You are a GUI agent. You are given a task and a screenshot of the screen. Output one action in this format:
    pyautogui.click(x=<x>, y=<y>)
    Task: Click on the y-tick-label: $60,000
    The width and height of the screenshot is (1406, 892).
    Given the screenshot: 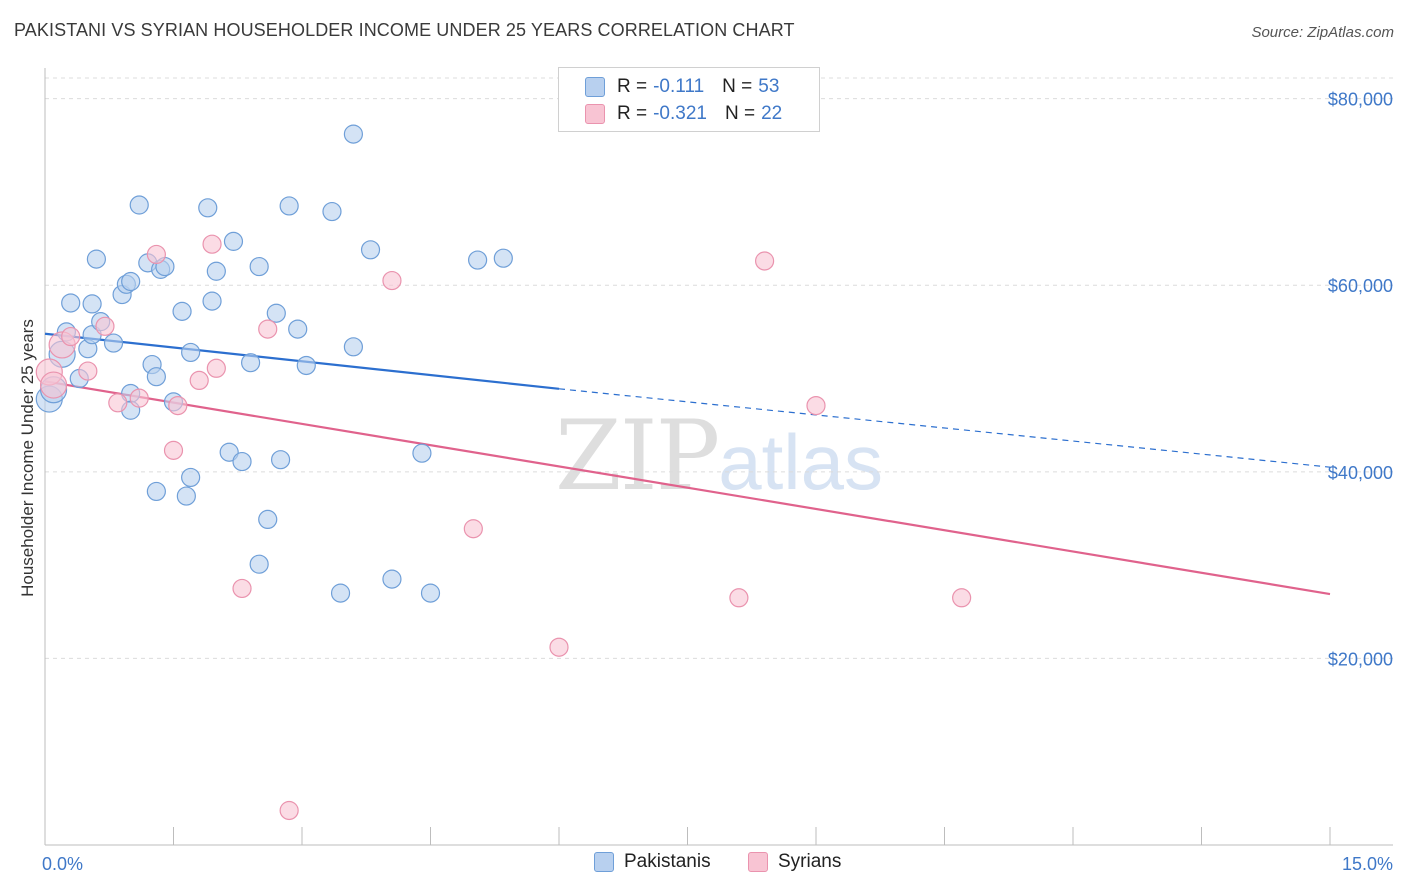 What is the action you would take?
    pyautogui.click(x=1360, y=286)
    